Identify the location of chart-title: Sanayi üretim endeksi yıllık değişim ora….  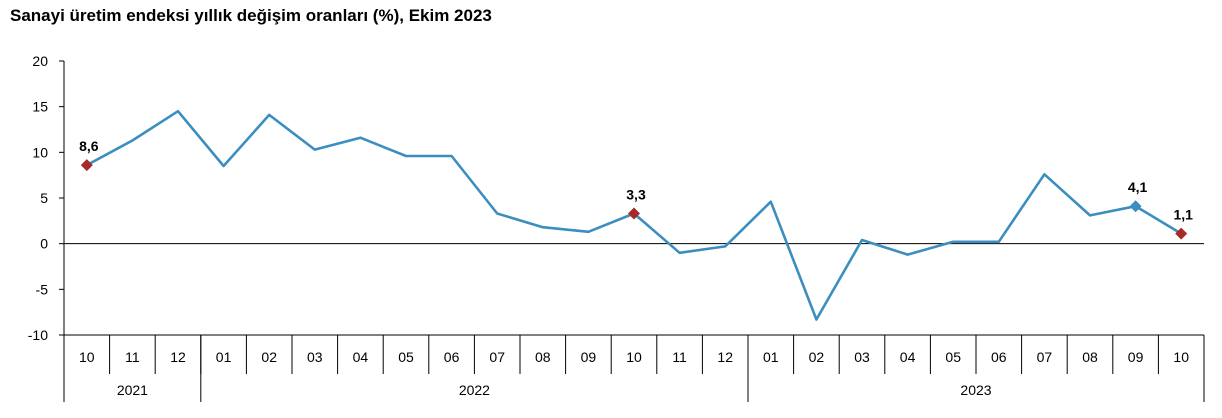
(251, 15).